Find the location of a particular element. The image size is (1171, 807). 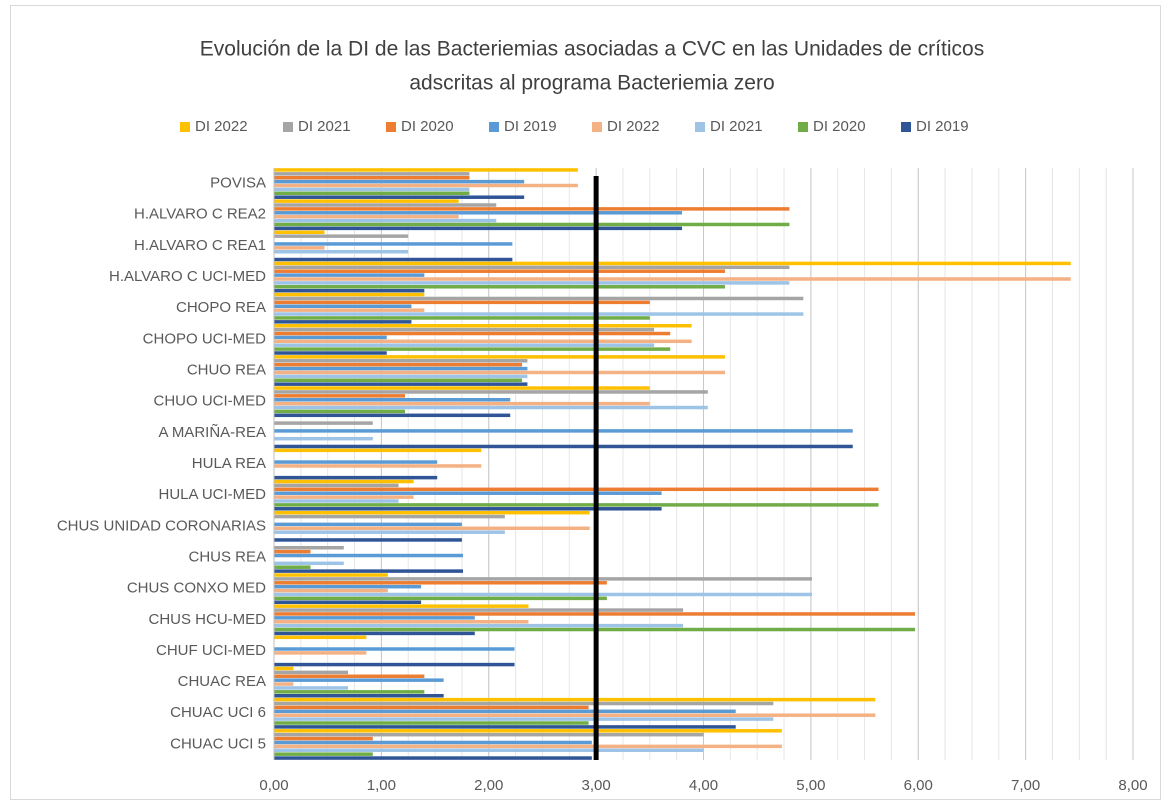

x-tick-label: 1,00 is located at coordinates (381, 785).